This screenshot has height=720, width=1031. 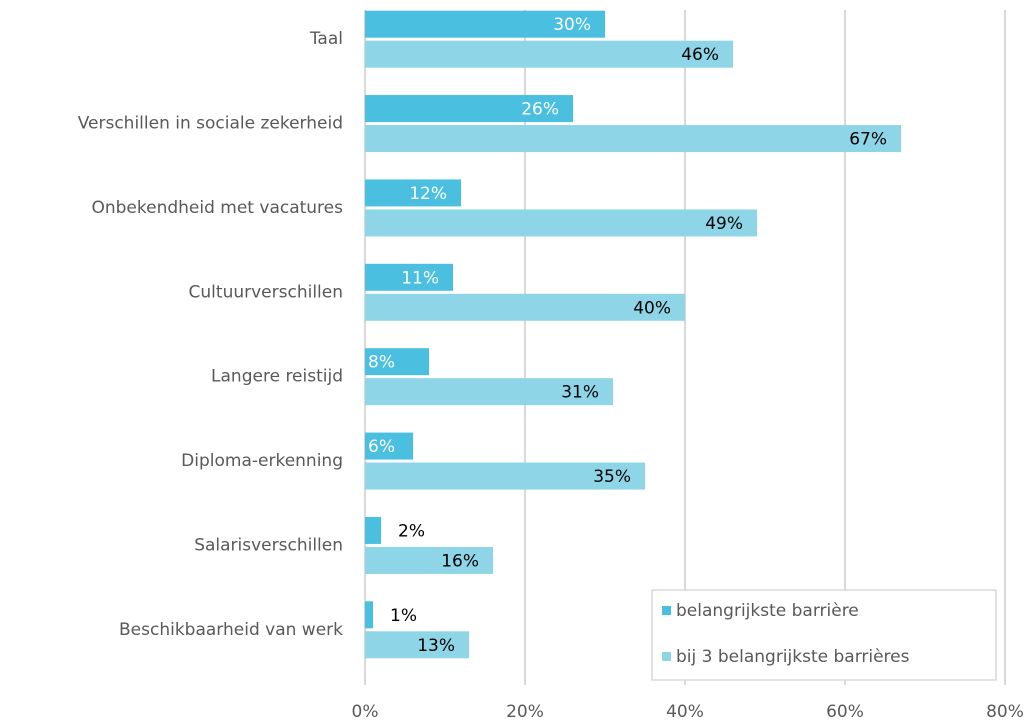 What do you see at coordinates (460, 561) in the screenshot?
I see `value-label: 16%` at bounding box center [460, 561].